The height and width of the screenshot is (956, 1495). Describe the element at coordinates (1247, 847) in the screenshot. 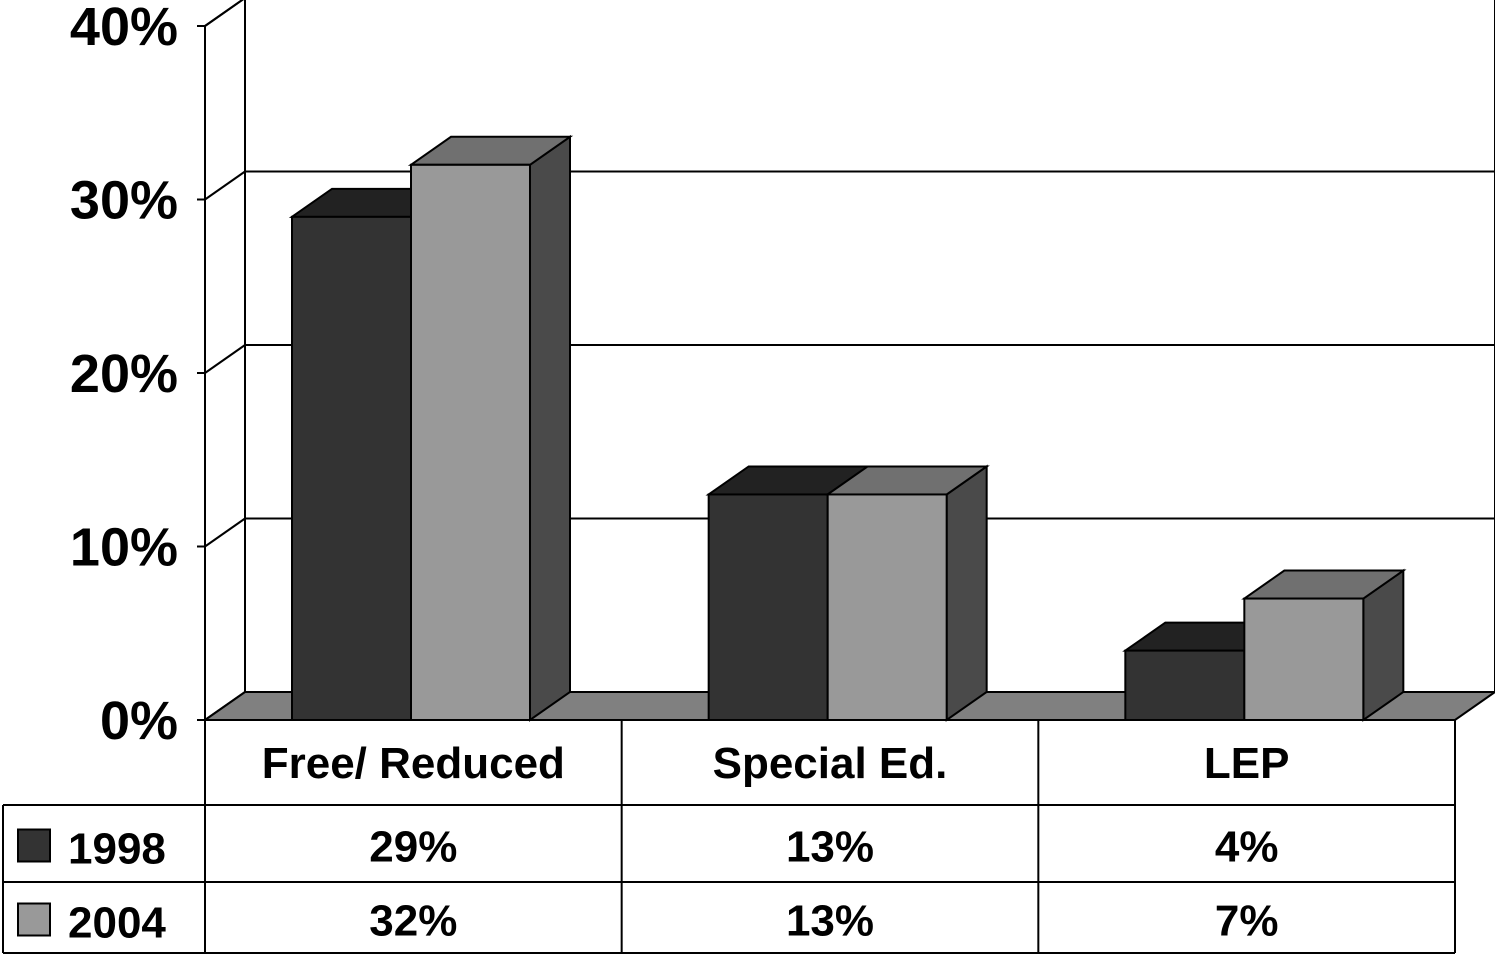

I see `data-value-label: 4%` at that location.